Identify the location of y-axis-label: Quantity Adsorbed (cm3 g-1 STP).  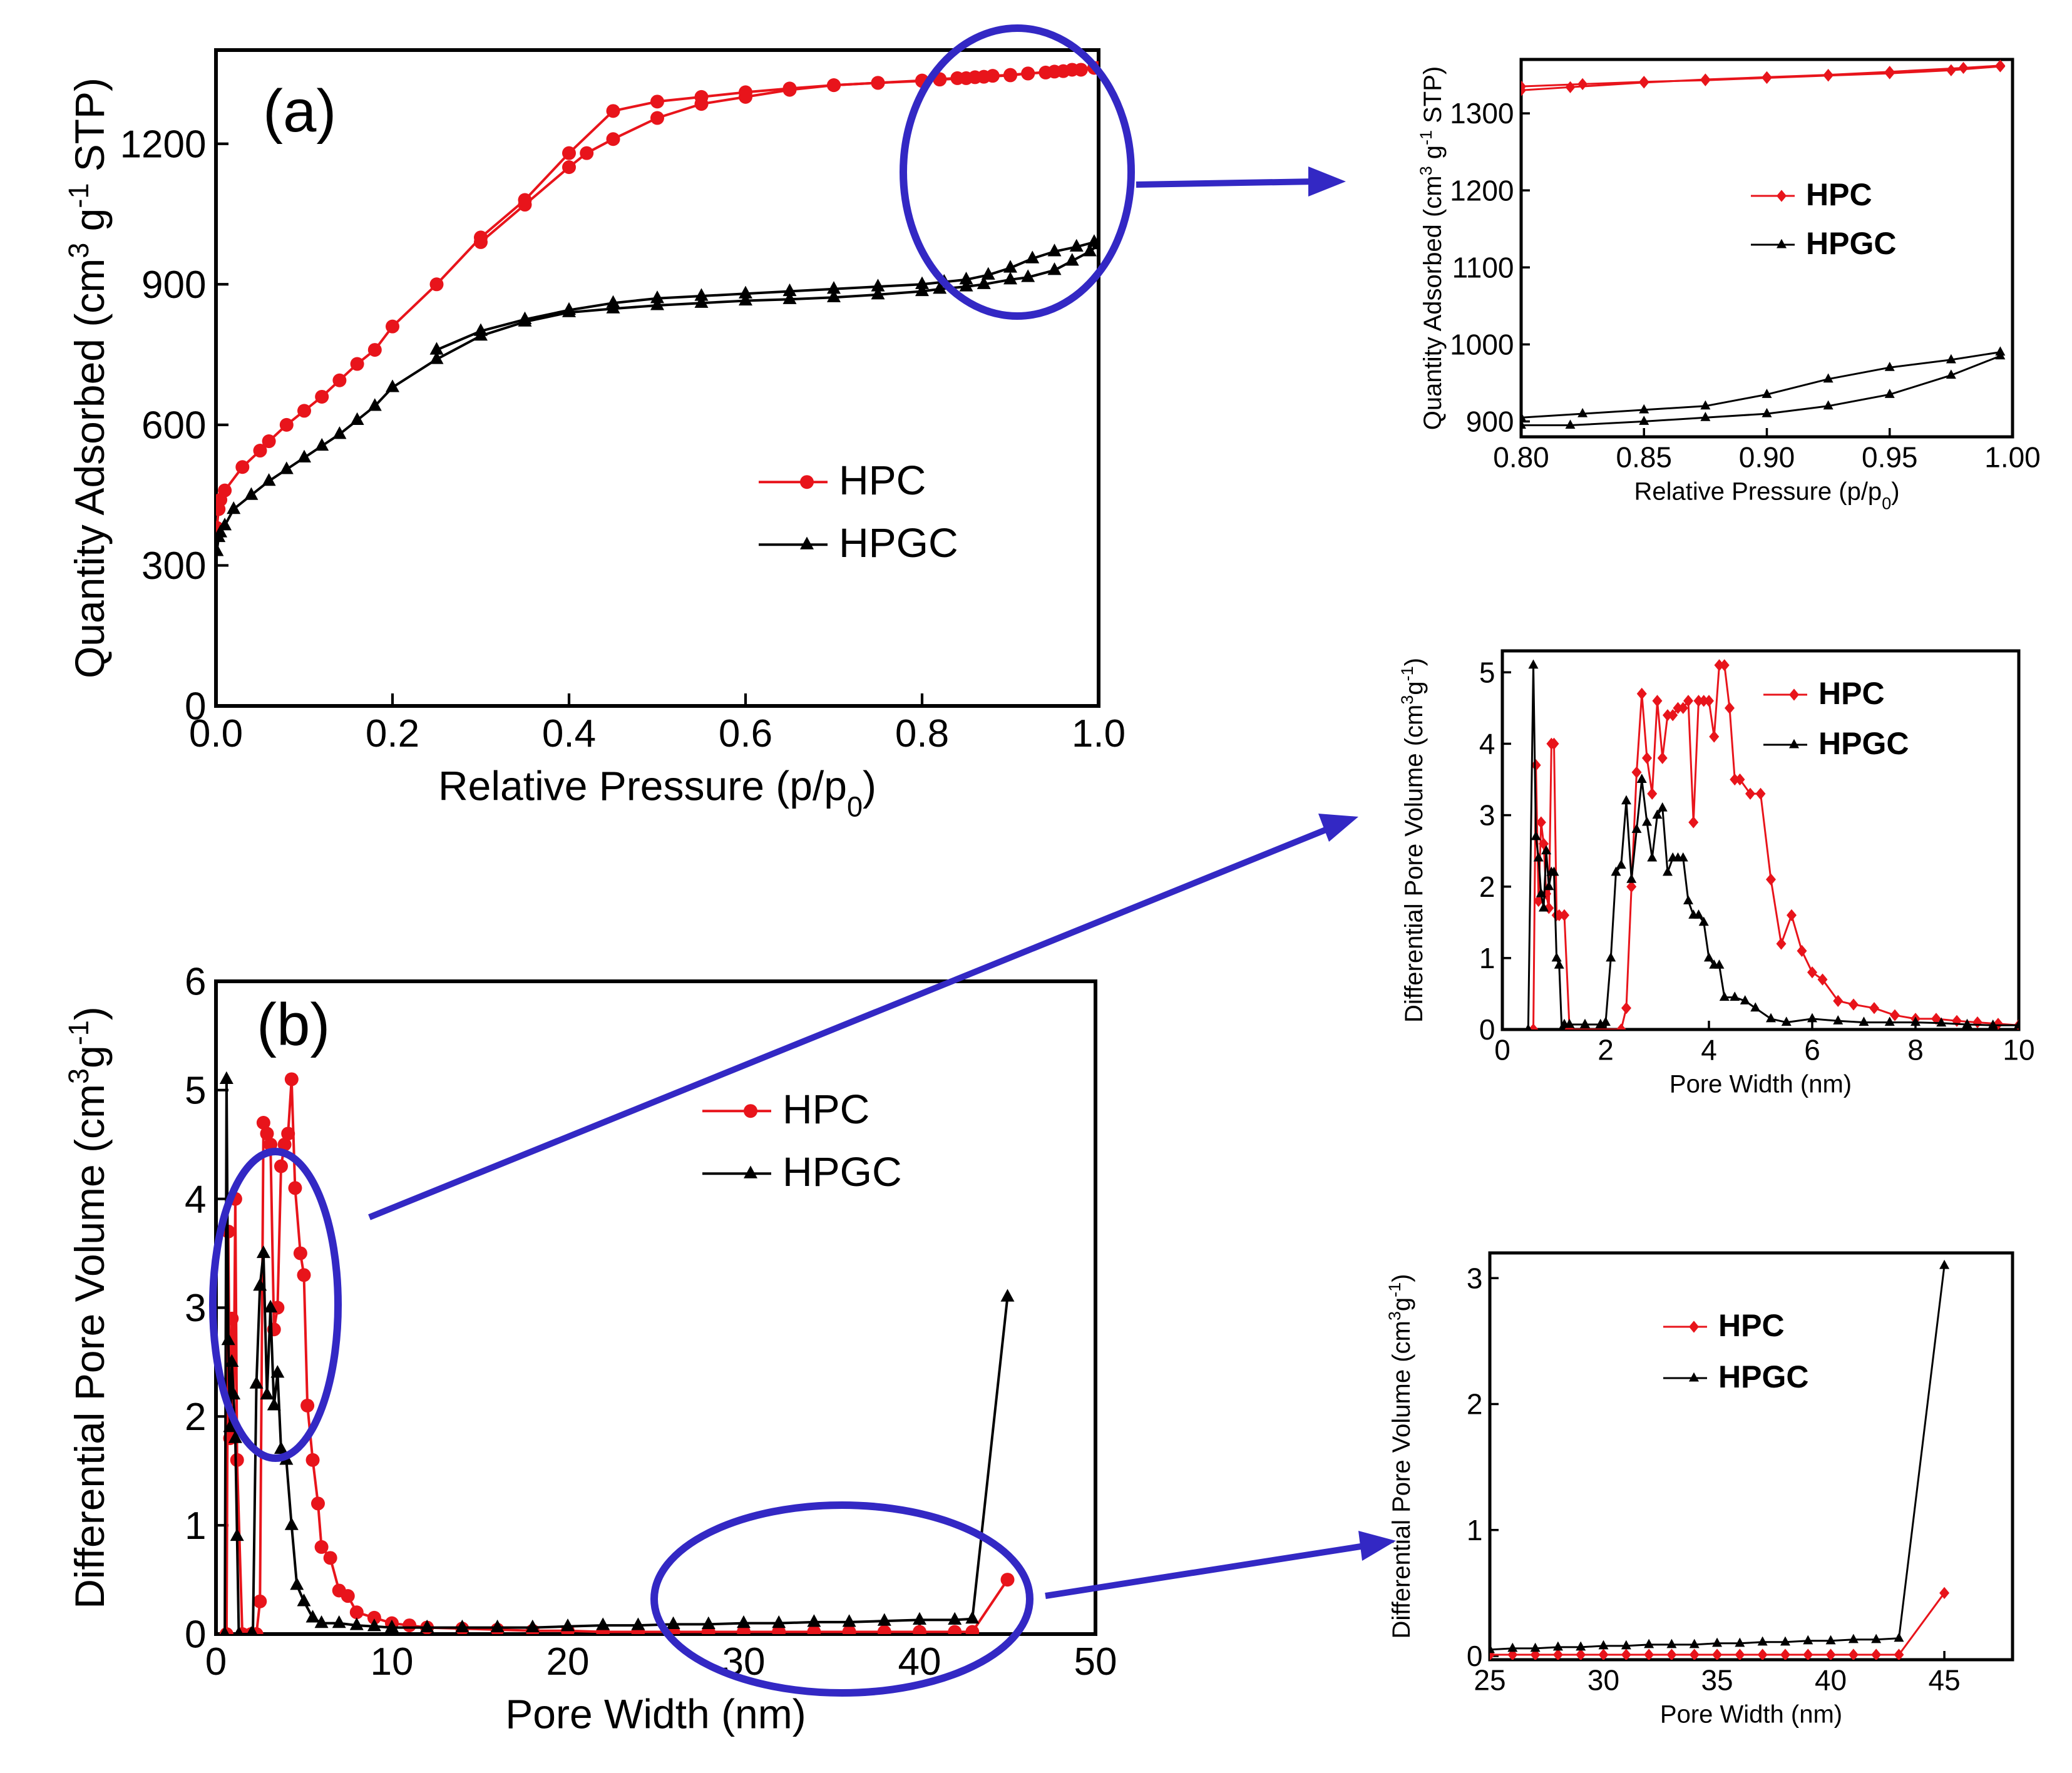
(1432, 248).